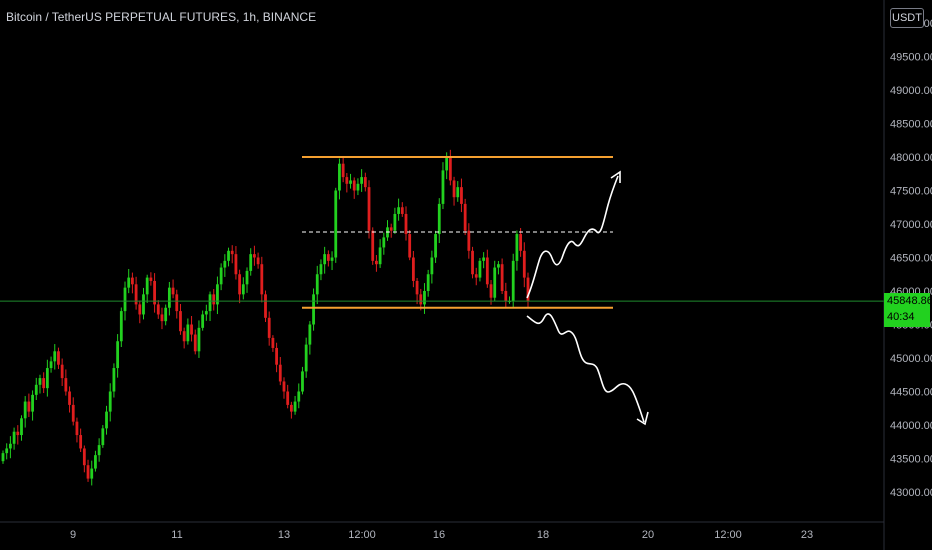  Describe the element at coordinates (572, 237) in the screenshot. I see `bullish-projection-path` at that location.